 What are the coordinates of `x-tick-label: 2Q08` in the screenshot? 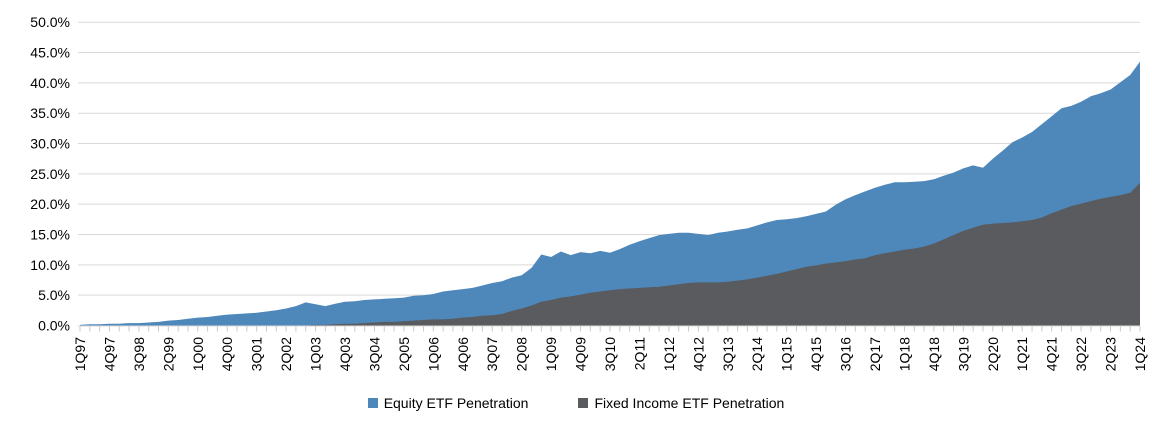 It's located at (522, 354).